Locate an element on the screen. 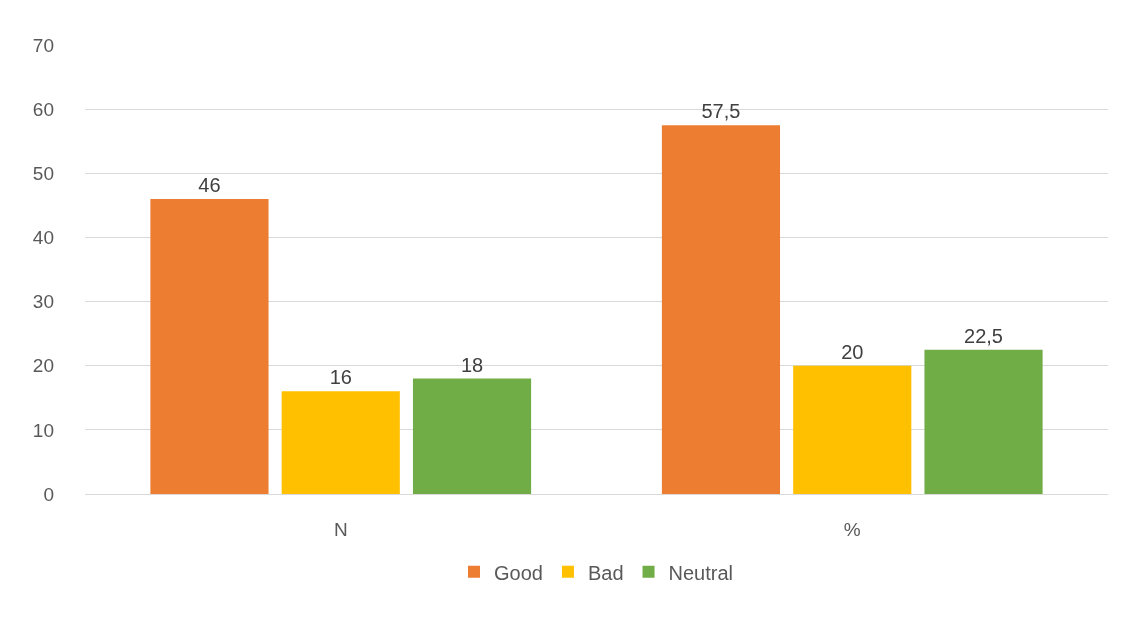  legend-label: Good is located at coordinates (518, 572).